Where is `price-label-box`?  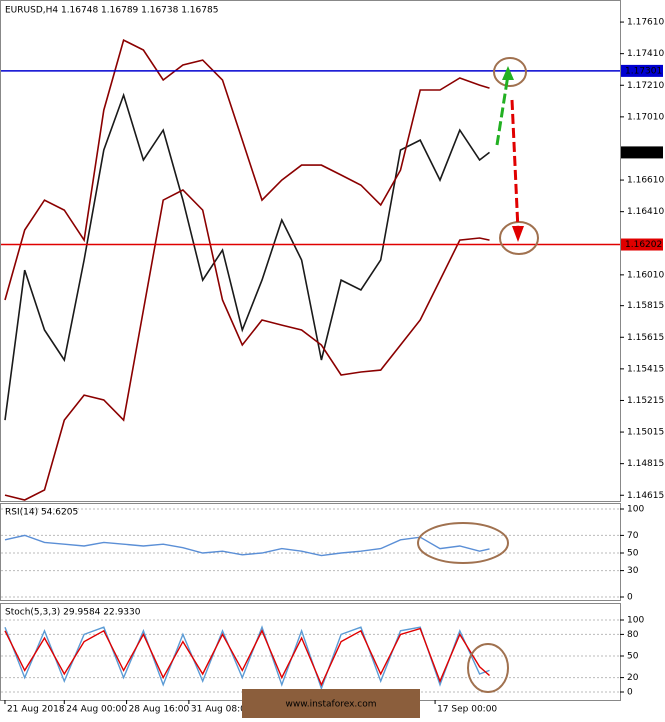 price-label-box is located at coordinates (642, 152).